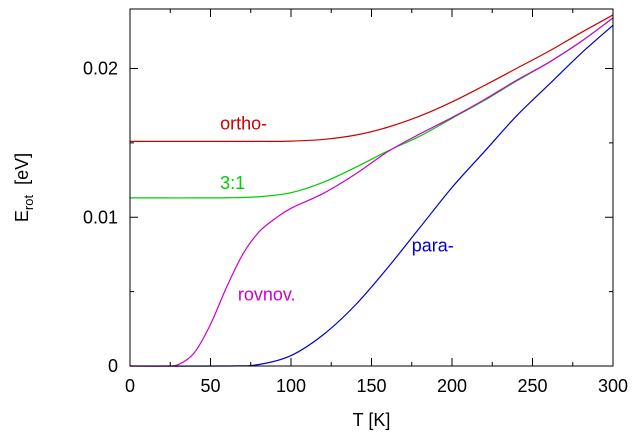 Image resolution: width=637 pixels, height=437 pixels. Describe the element at coordinates (371, 386) in the screenshot. I see `x-tick-label: 150` at that location.